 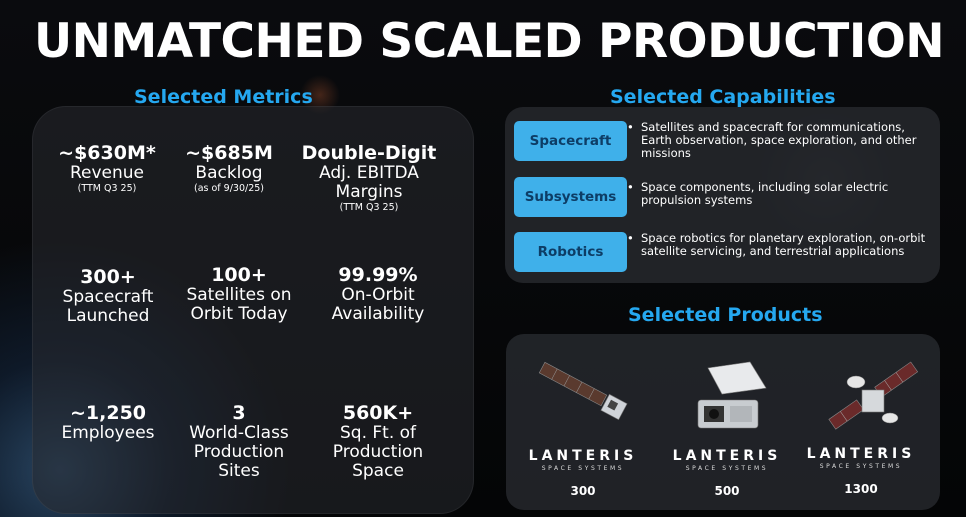 I want to click on metric-value: 100+, so click(x=239, y=275).